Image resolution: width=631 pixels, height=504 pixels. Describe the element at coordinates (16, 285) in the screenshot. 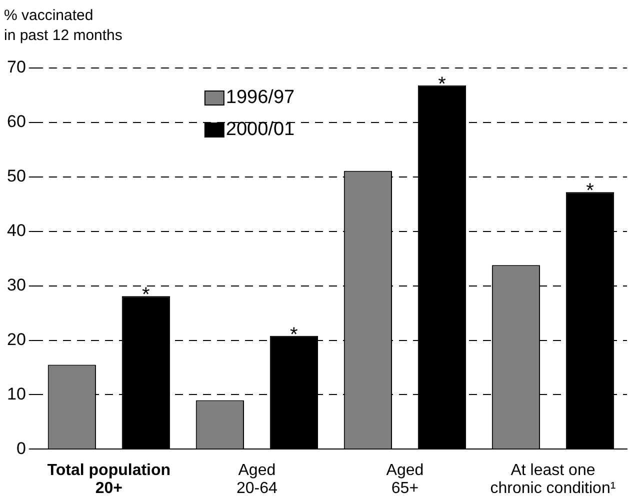

I see `y-tick-label: 30` at that location.